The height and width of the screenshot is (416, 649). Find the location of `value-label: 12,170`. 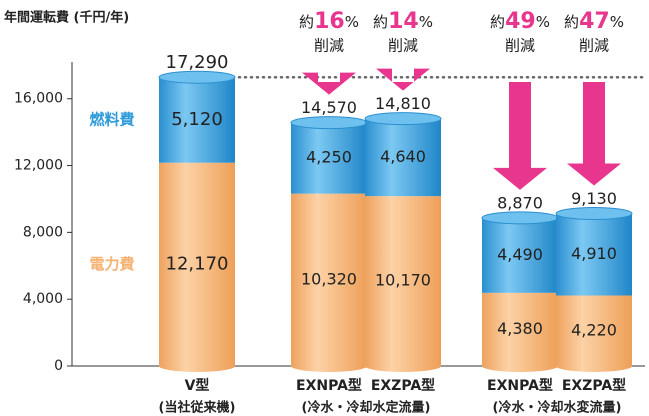

value-label: 12,170 is located at coordinates (197, 263).